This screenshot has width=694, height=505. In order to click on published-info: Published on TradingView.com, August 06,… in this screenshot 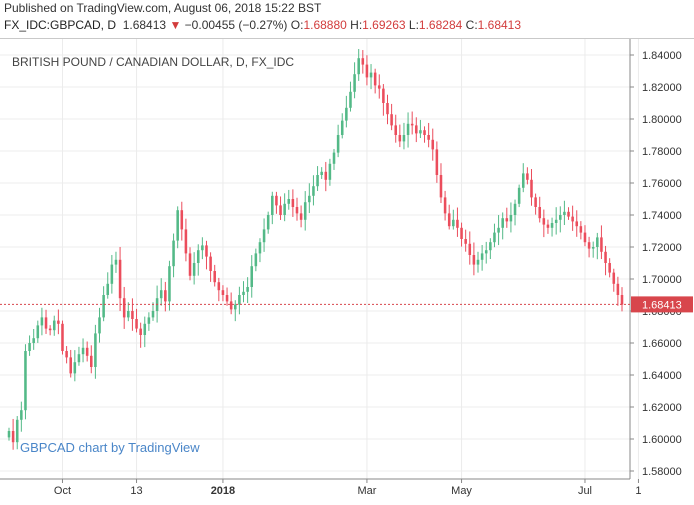, I will do `click(163, 8)`.